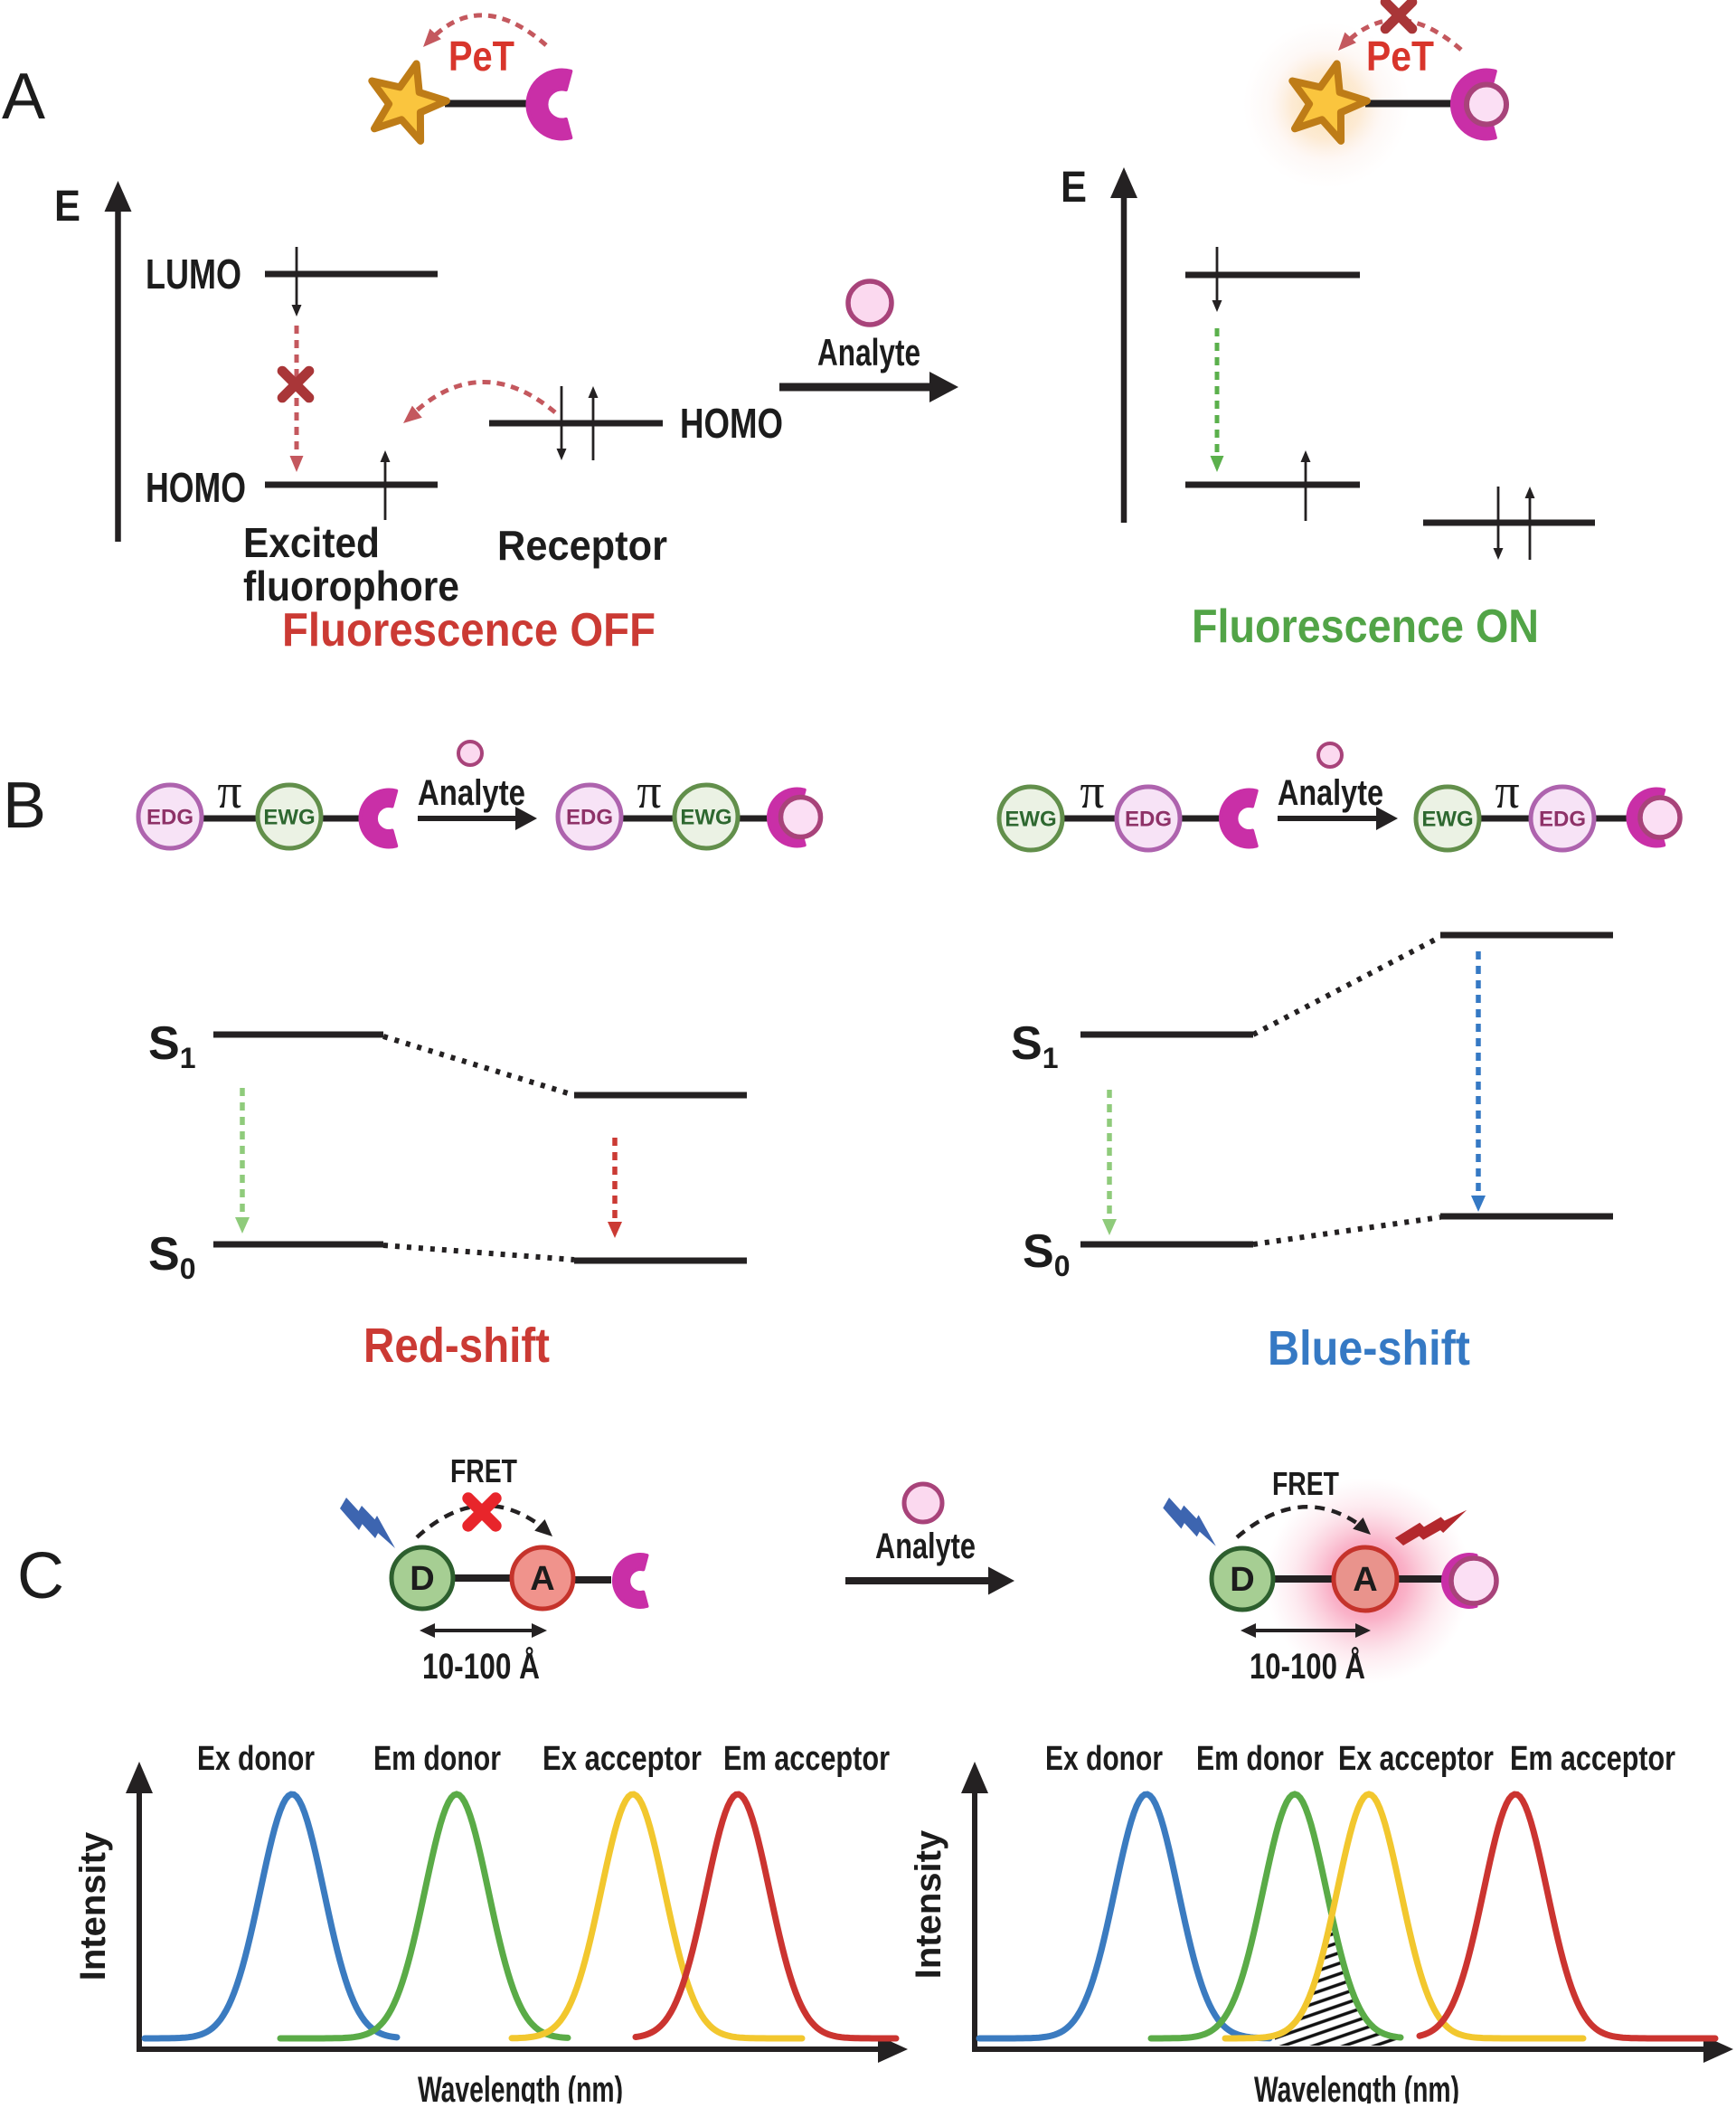  Describe the element at coordinates (1365, 626) in the screenshot. I see `svg-text: Fluorescence ON` at that location.